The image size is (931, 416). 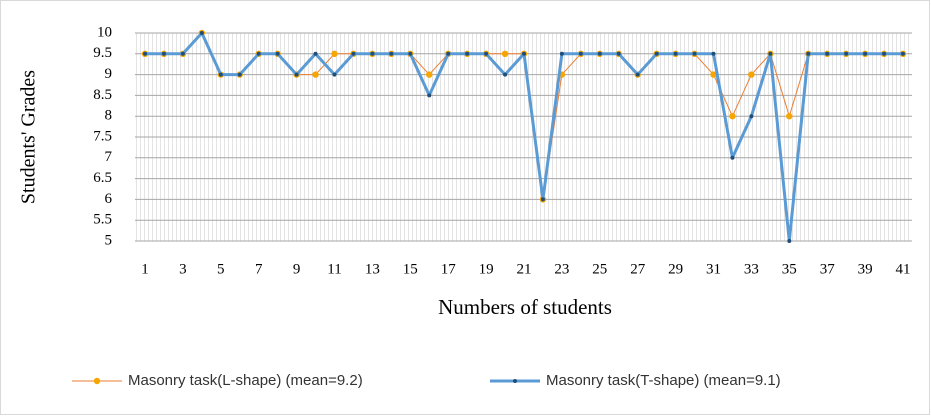 I want to click on x-tick-label: 29, so click(x=675, y=269).